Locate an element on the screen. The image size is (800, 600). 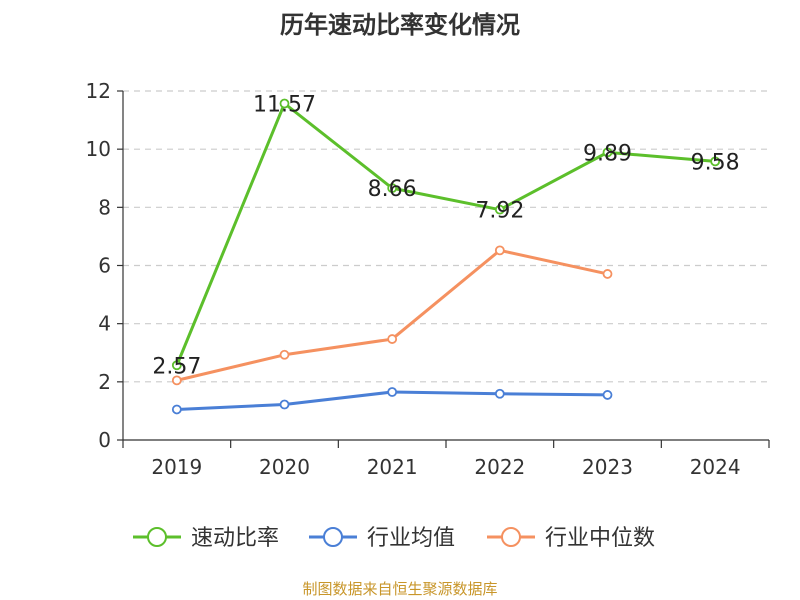
x-tick-label: 2021 is located at coordinates (392, 467).